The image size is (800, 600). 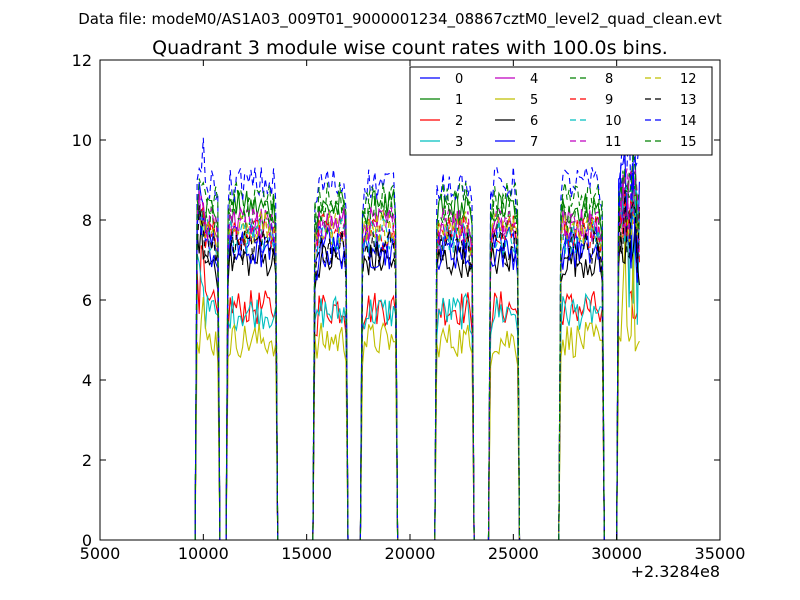 I want to click on legend-box, so click(x=561, y=111).